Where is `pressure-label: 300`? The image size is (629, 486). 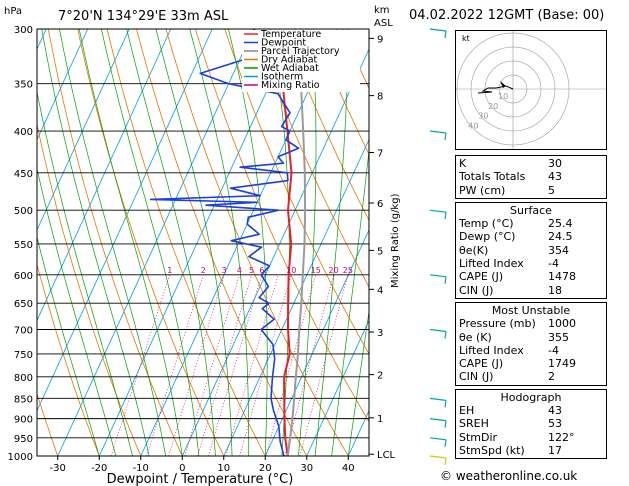
pressure-label: 300 is located at coordinates (23, 30).